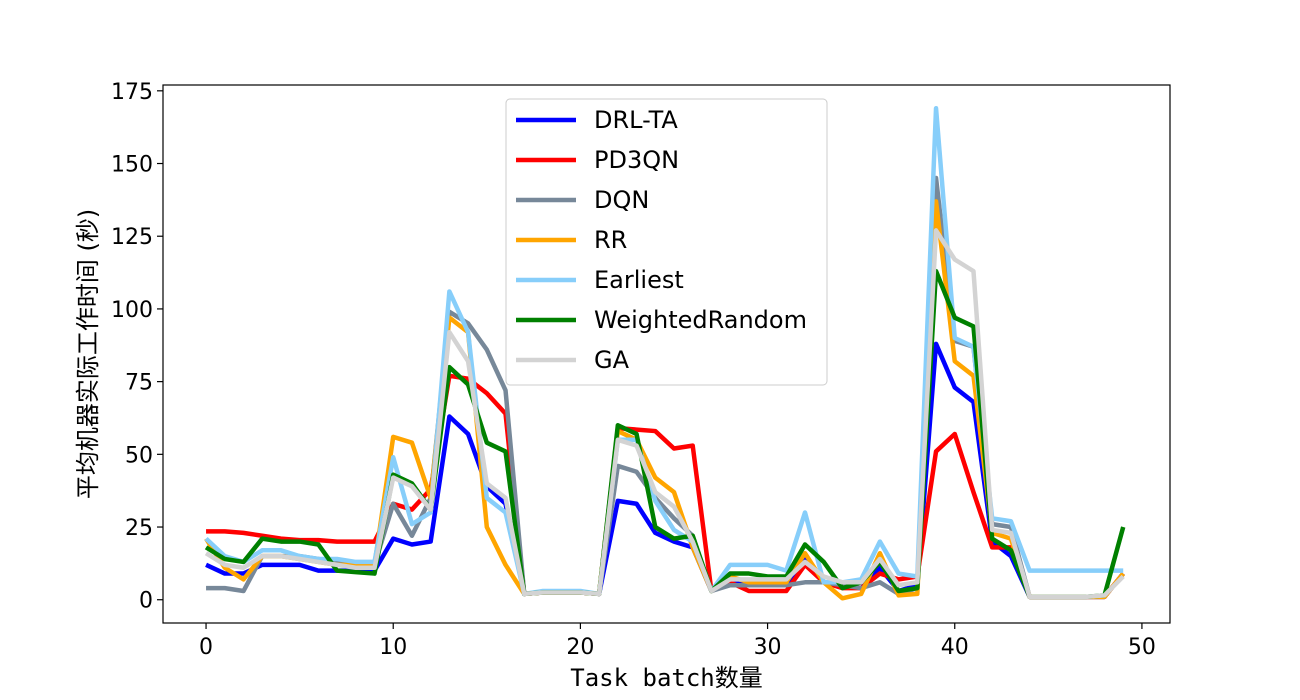 The height and width of the screenshot is (700, 1300). What do you see at coordinates (132, 237) in the screenshot?
I see `y-tick-label: 125` at bounding box center [132, 237].